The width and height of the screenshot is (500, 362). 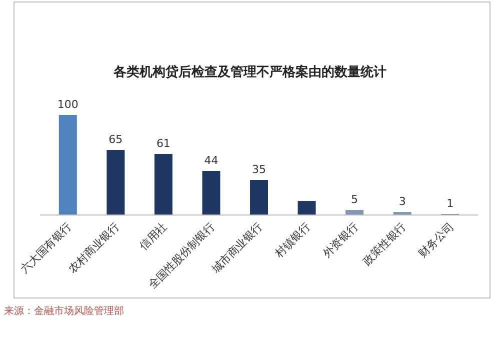 What do you see at coordinates (402, 201) in the screenshot?
I see `data-label: 3` at bounding box center [402, 201].